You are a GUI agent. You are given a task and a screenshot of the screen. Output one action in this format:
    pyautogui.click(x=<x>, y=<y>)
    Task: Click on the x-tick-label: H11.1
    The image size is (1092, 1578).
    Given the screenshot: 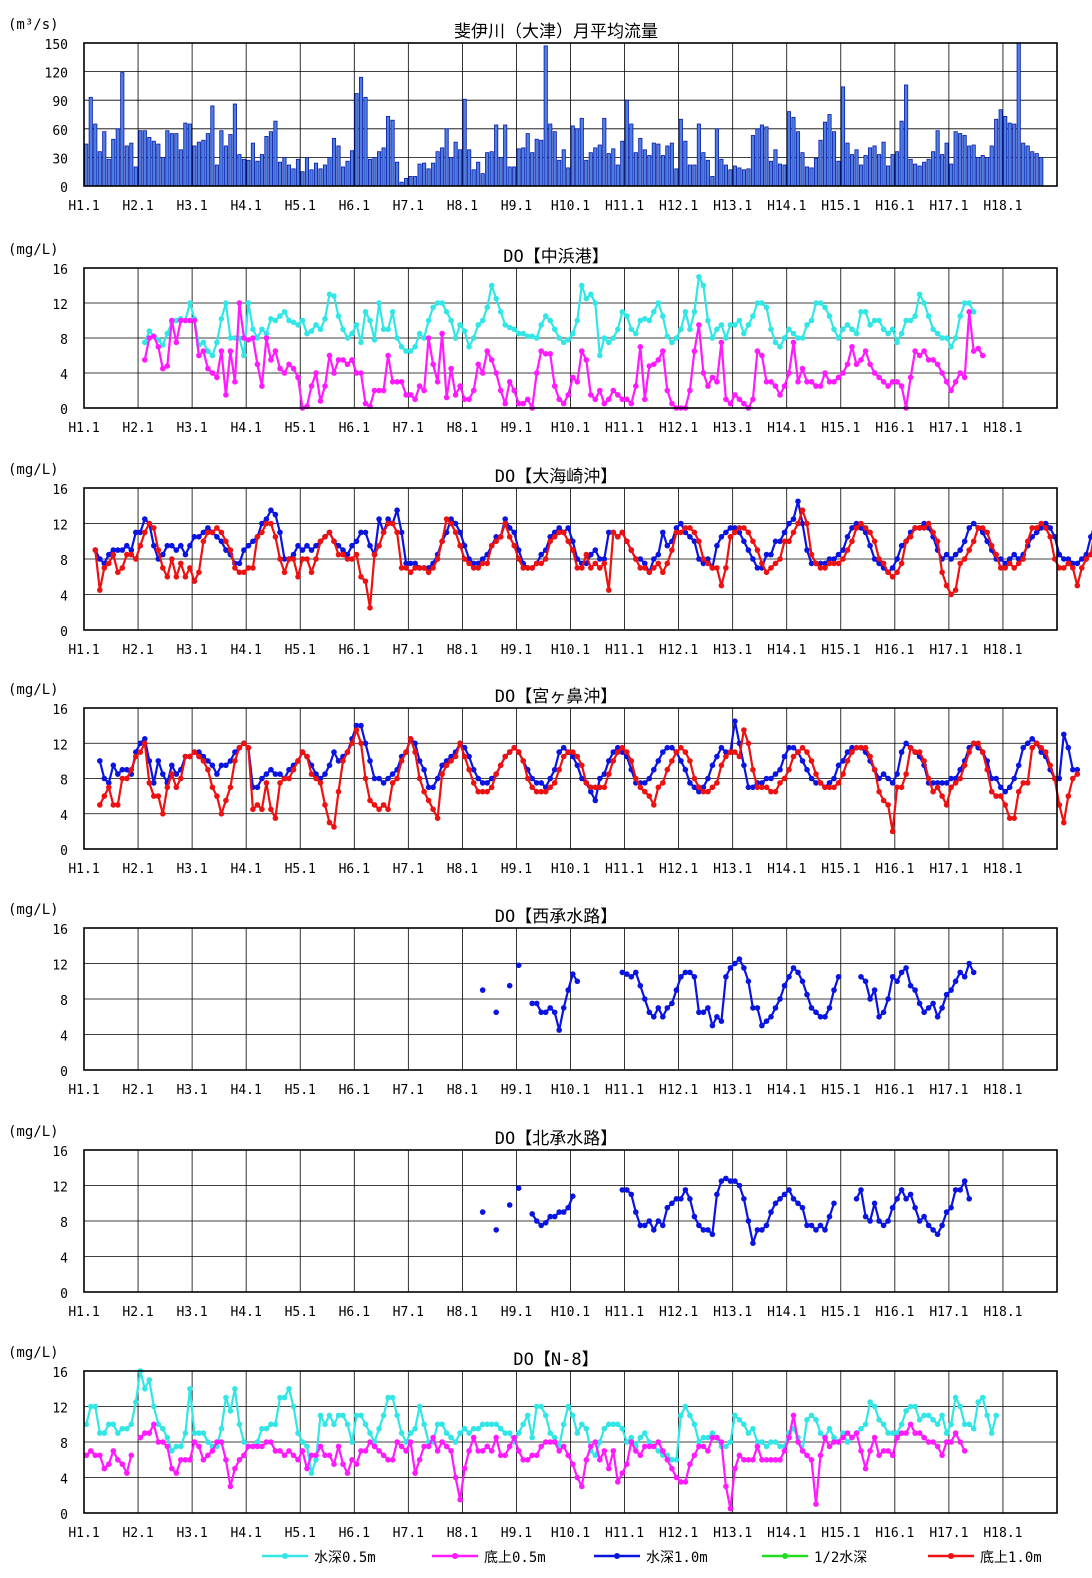 What is the action you would take?
    pyautogui.click(x=624, y=869)
    